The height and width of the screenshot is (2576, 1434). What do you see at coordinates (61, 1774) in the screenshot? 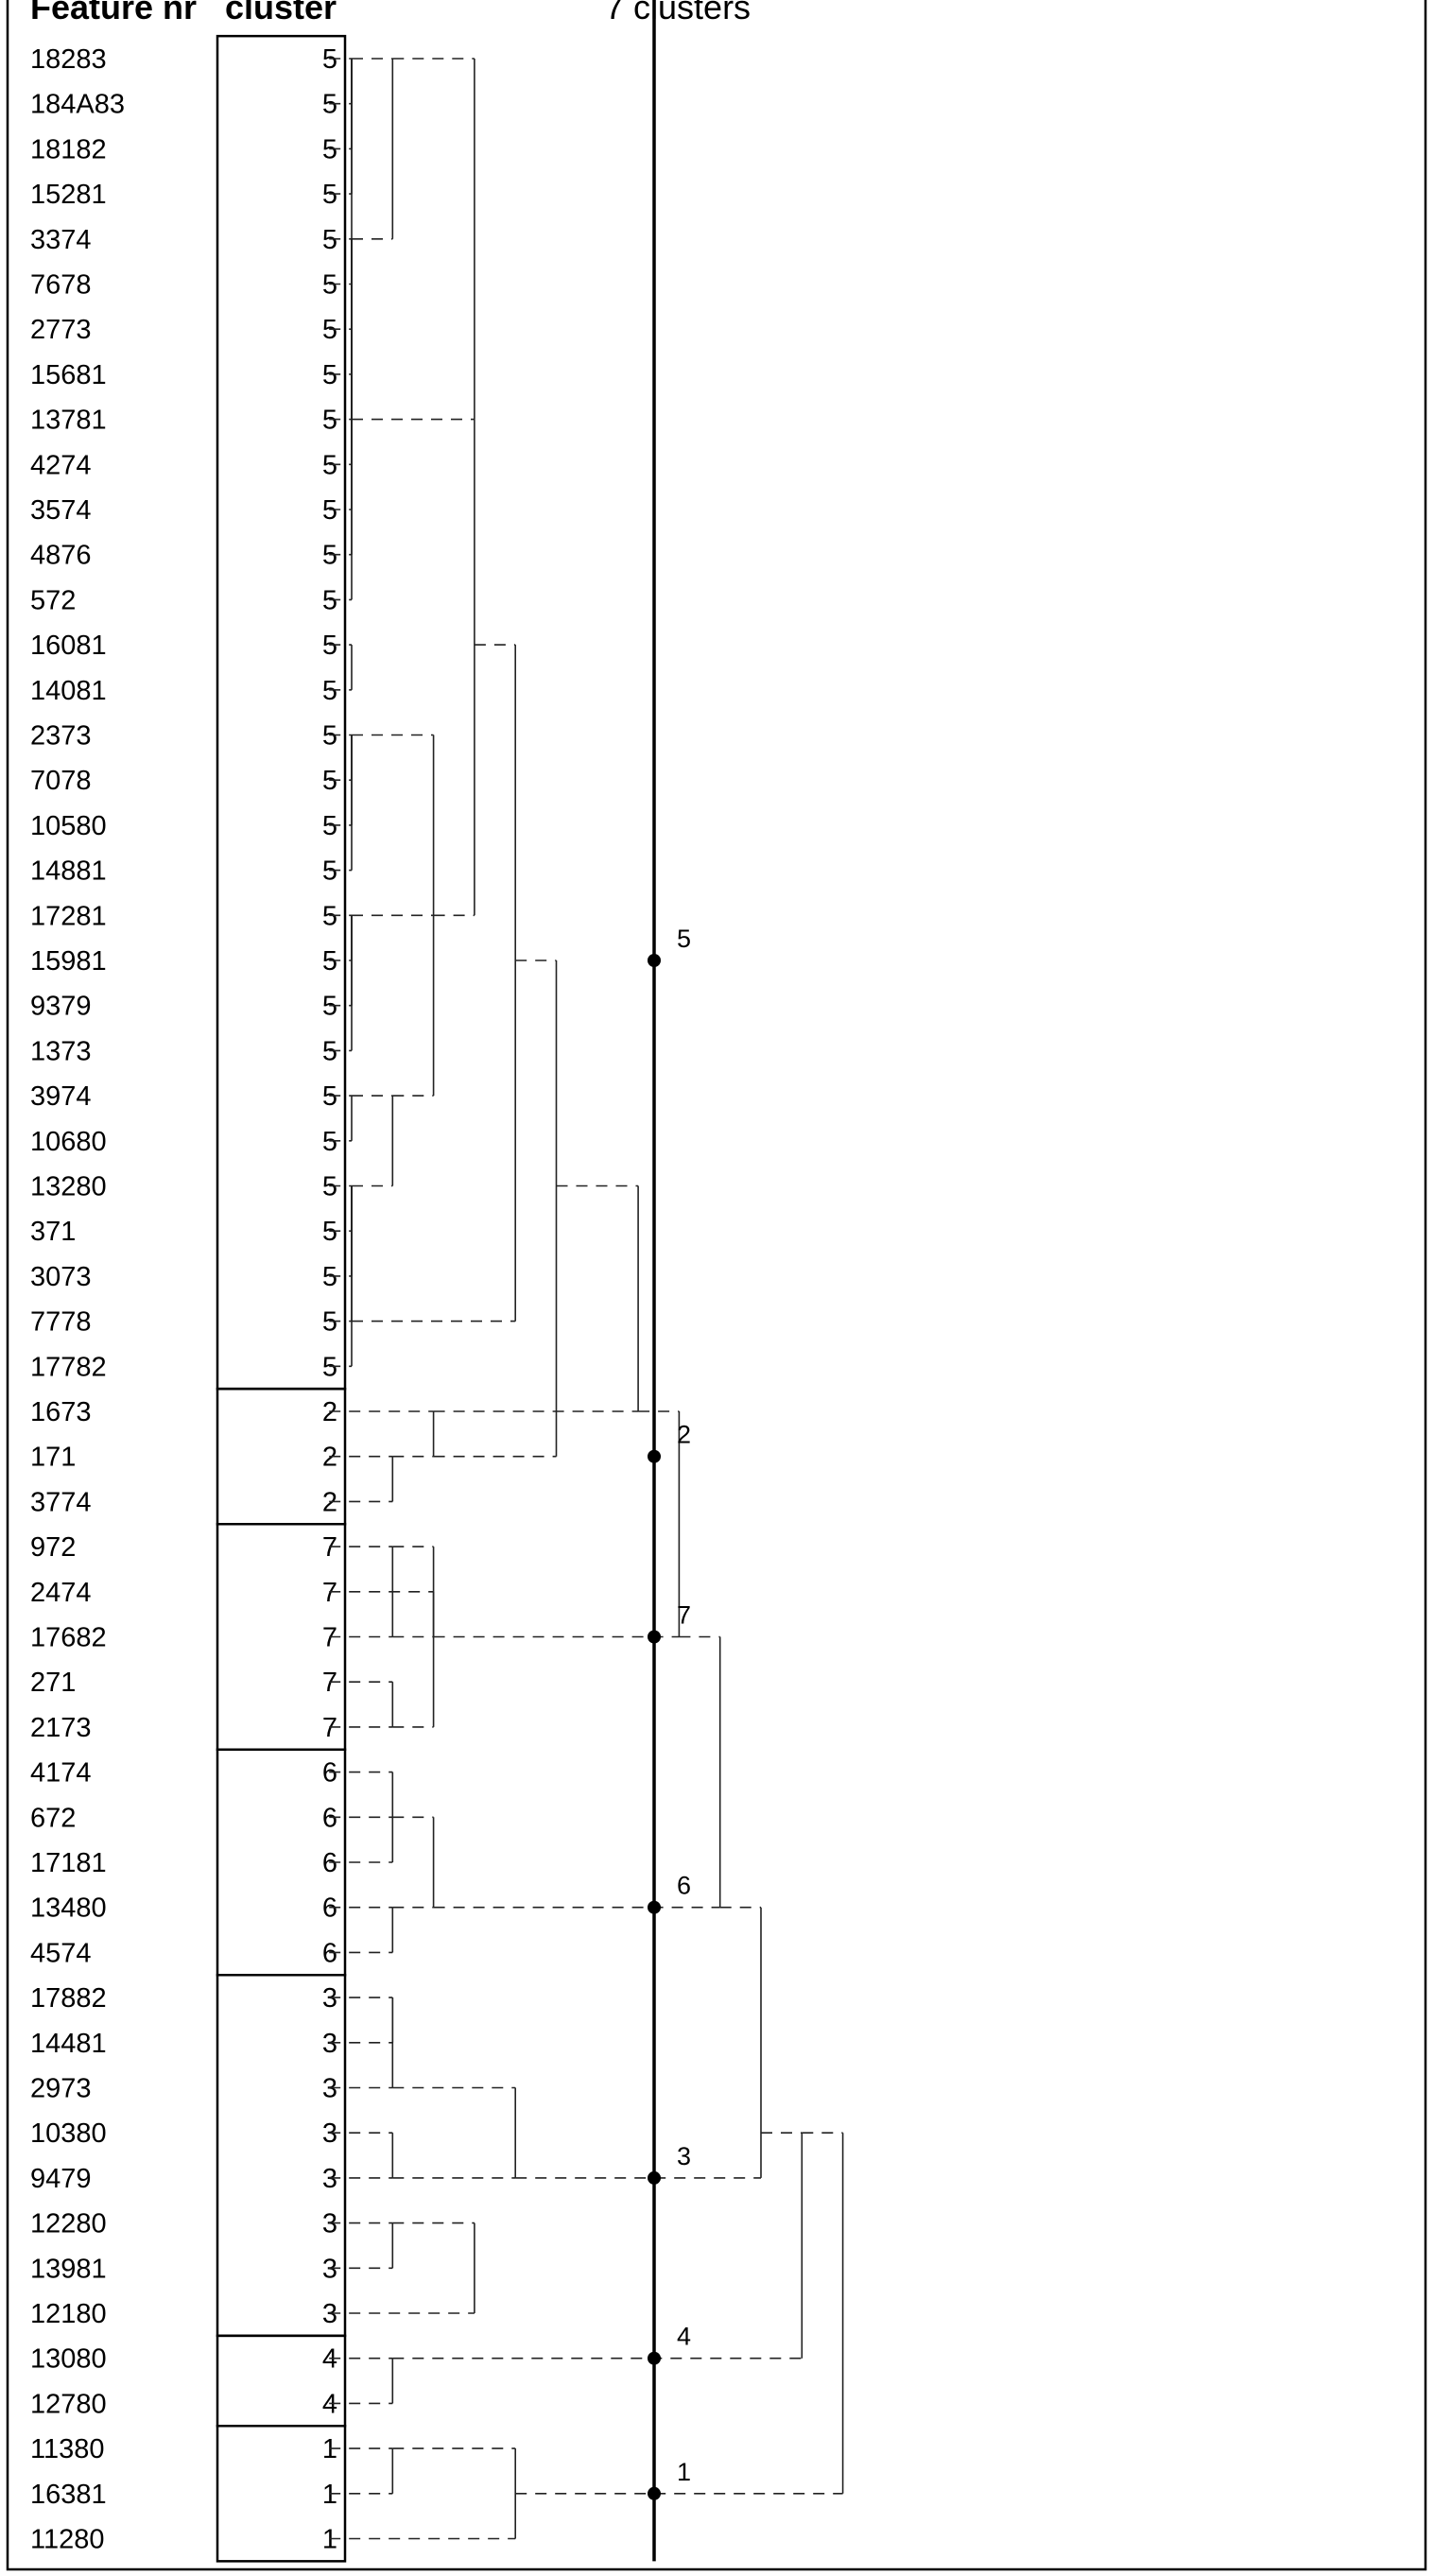
I see `feature-id: 4174` at bounding box center [61, 1774].